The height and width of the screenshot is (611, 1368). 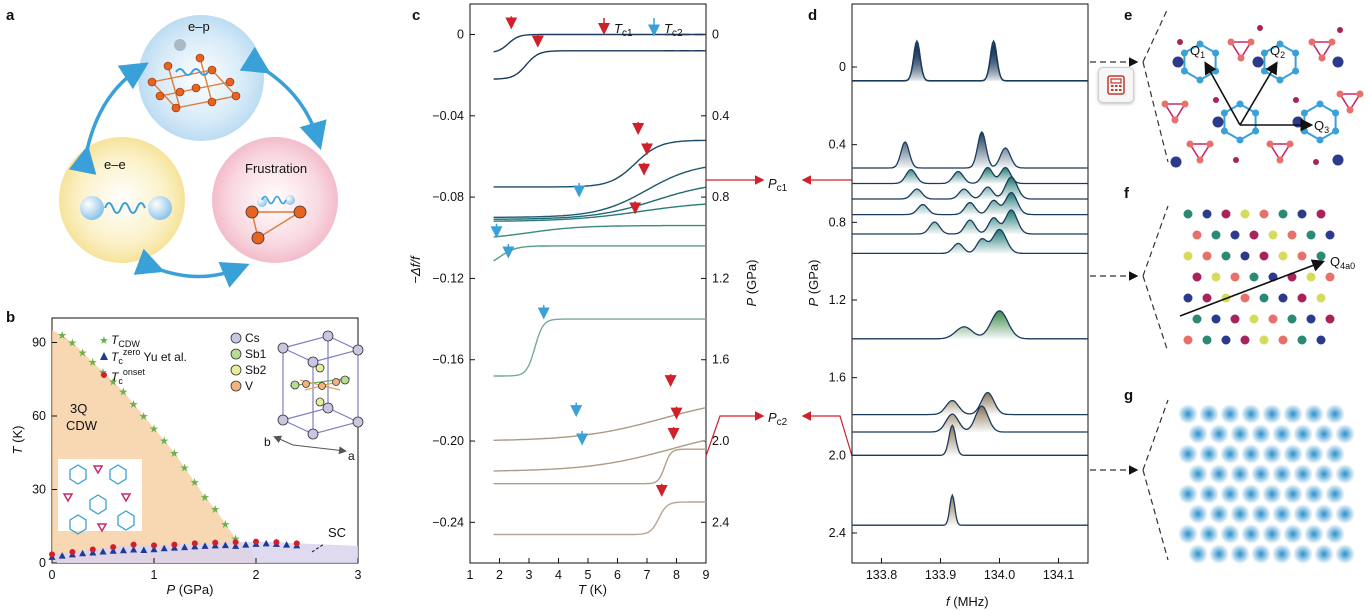 What do you see at coordinates (39, 490) in the screenshot?
I see `b-ytick-label: 30` at bounding box center [39, 490].